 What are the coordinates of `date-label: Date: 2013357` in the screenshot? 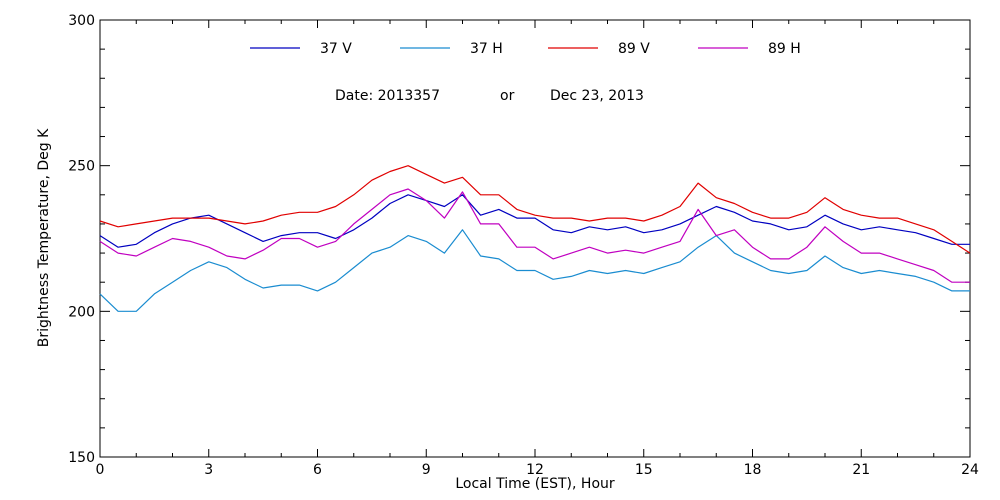 It's located at (387, 96).